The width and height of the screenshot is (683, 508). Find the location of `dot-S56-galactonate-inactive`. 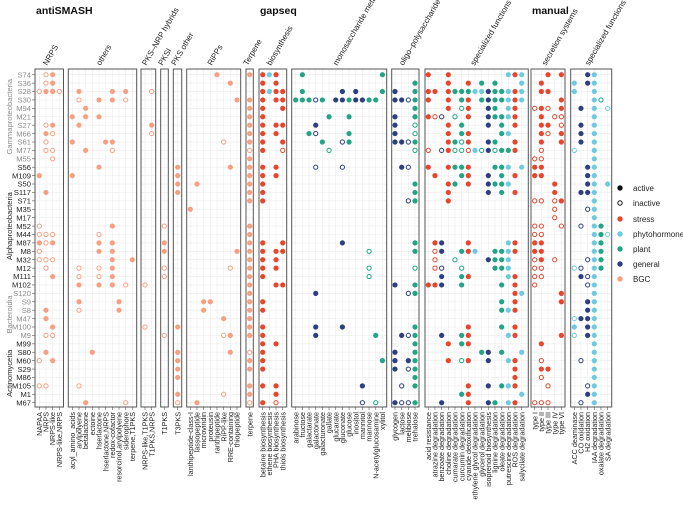

dot-S56-galactonate-inactive is located at coordinates (316, 167).